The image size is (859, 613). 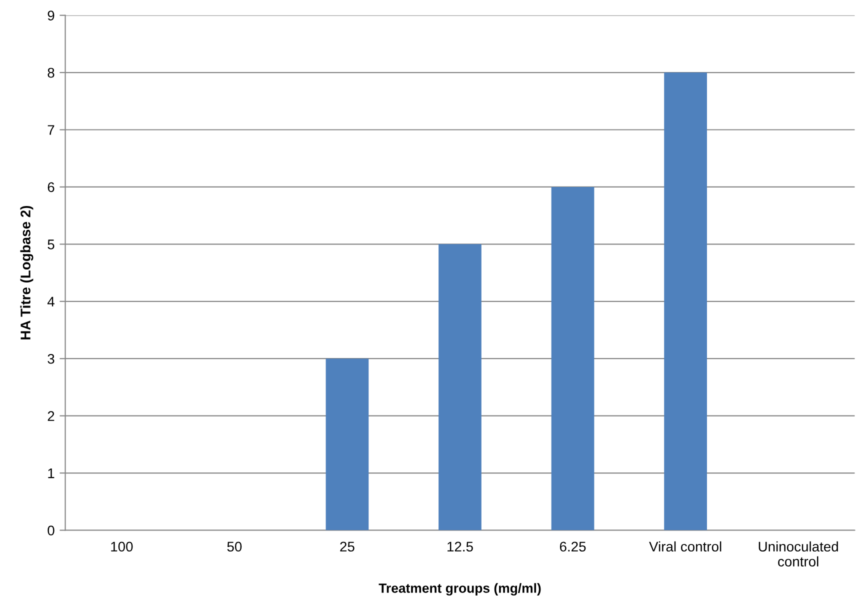 What do you see at coordinates (51, 531) in the screenshot?
I see `y-tick-label: 0` at bounding box center [51, 531].